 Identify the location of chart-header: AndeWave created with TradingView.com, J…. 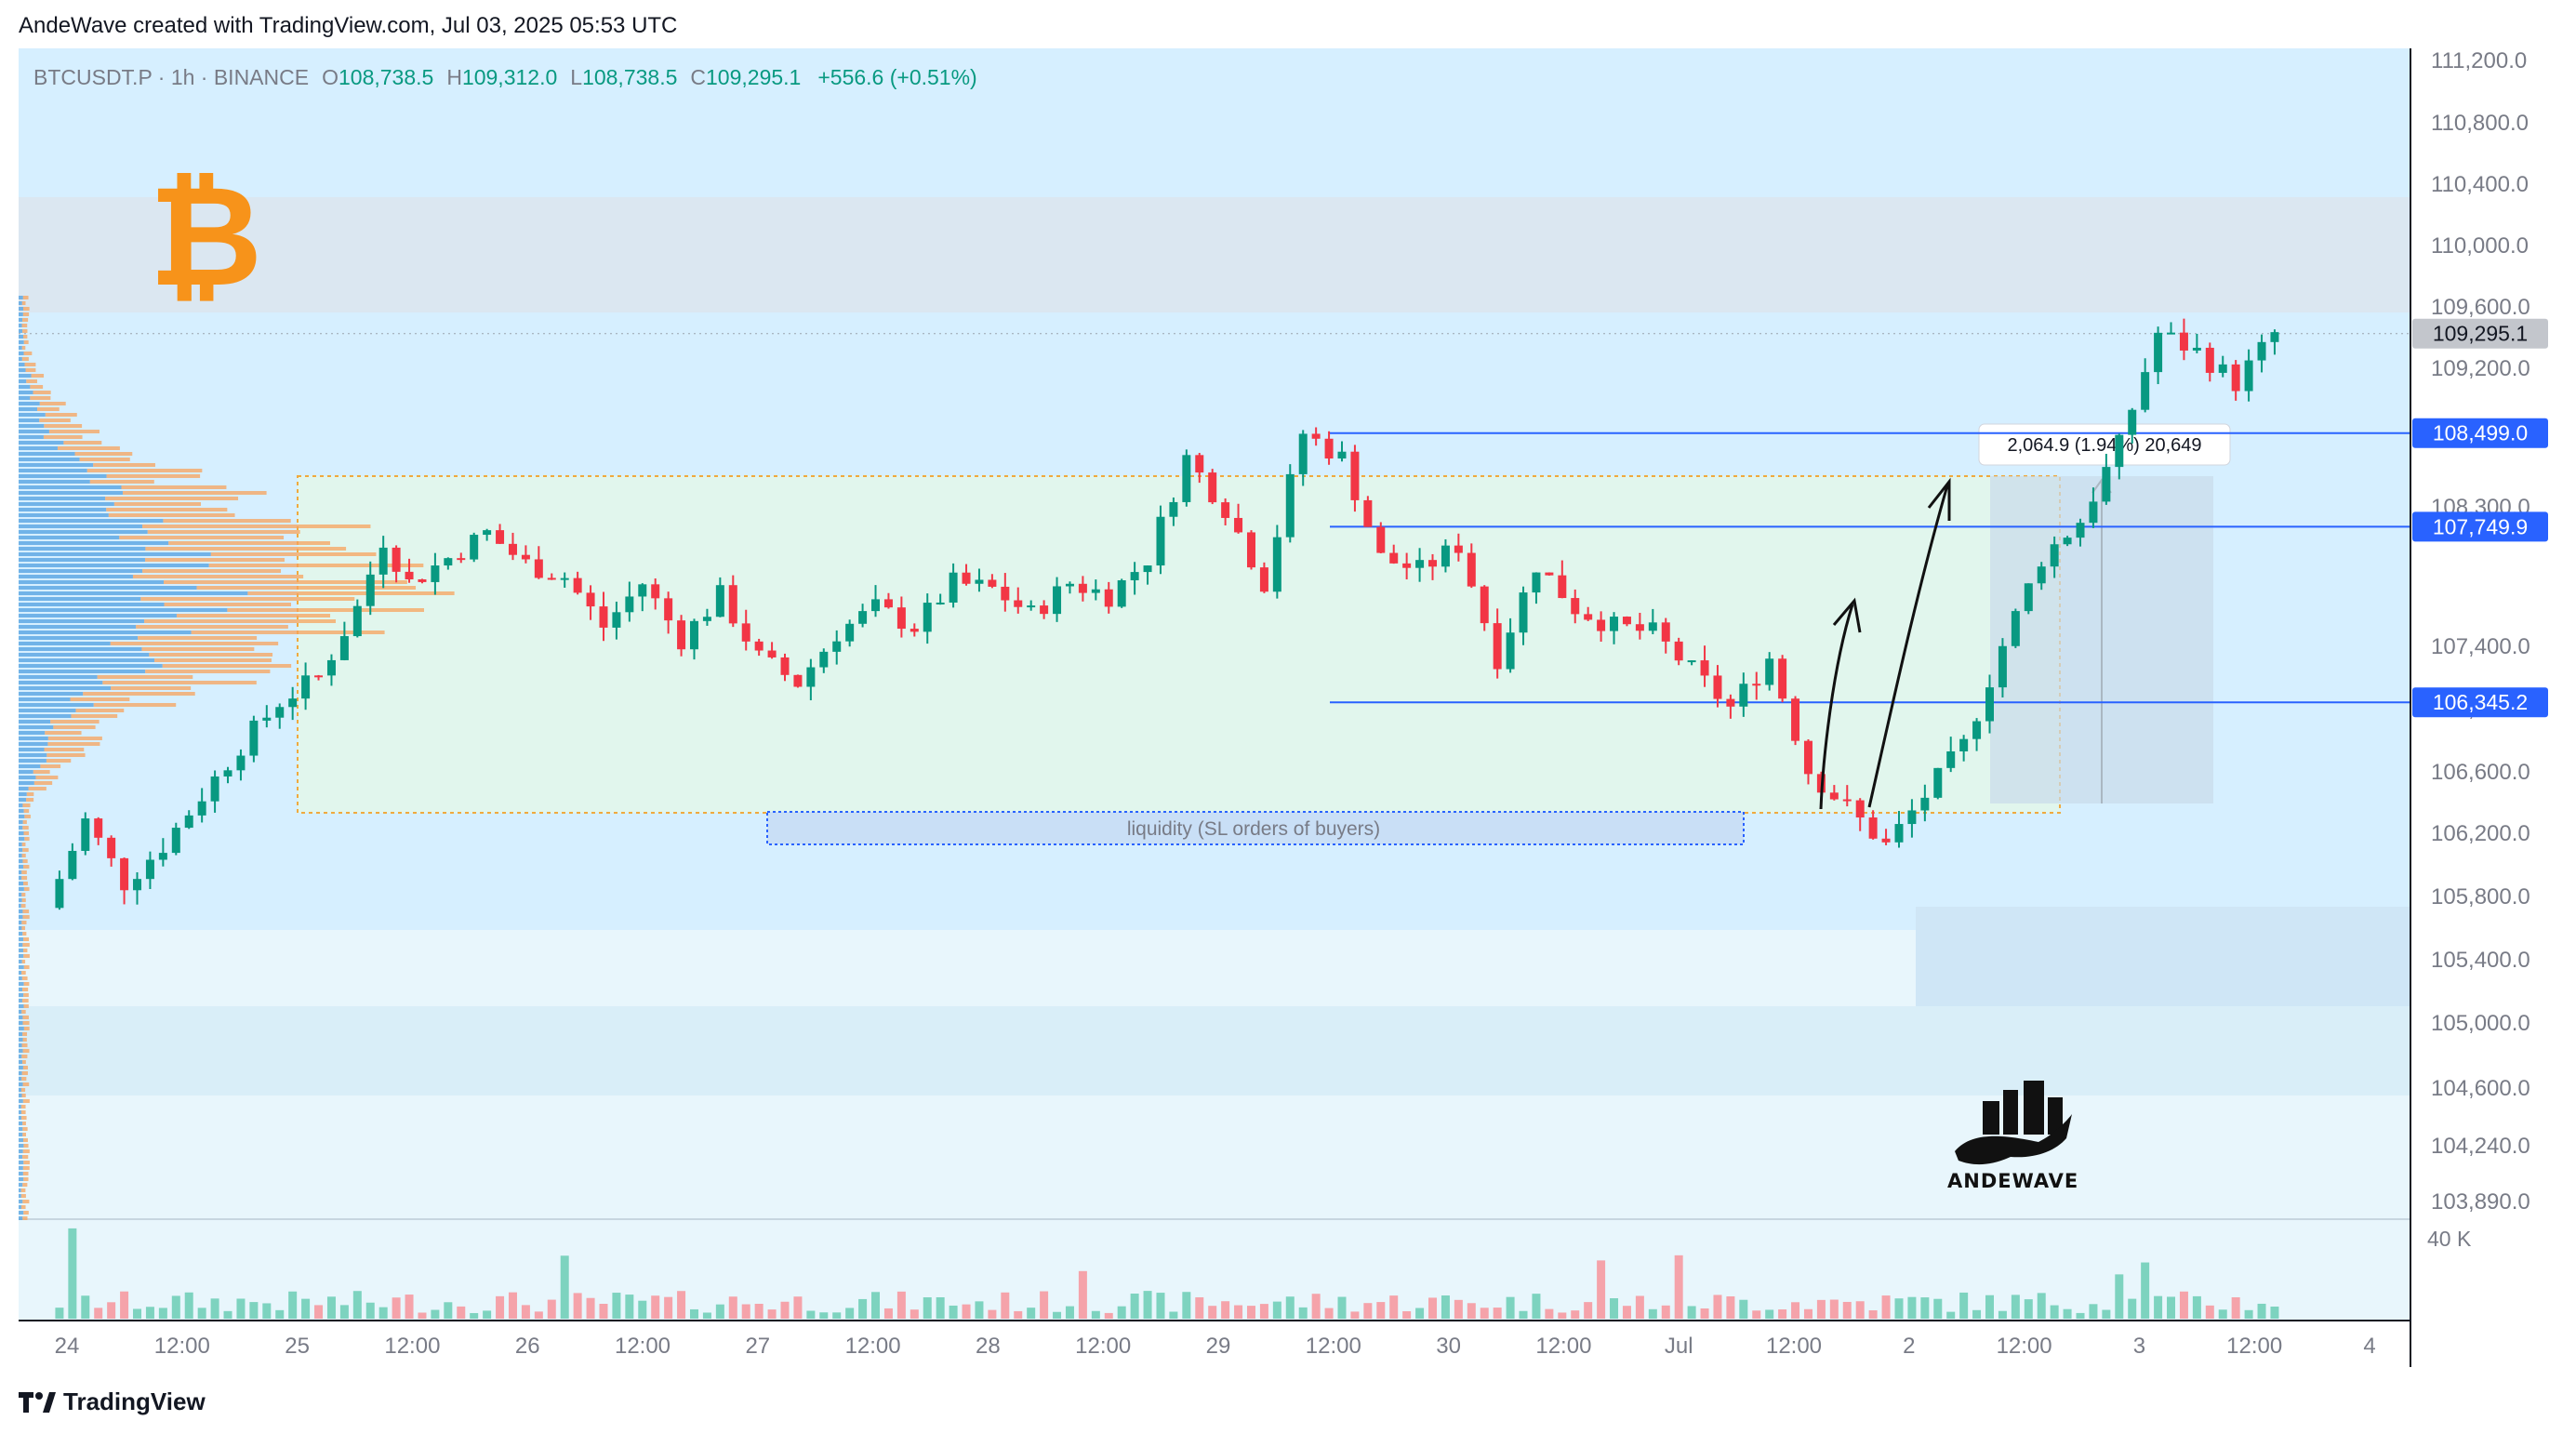
(348, 25).